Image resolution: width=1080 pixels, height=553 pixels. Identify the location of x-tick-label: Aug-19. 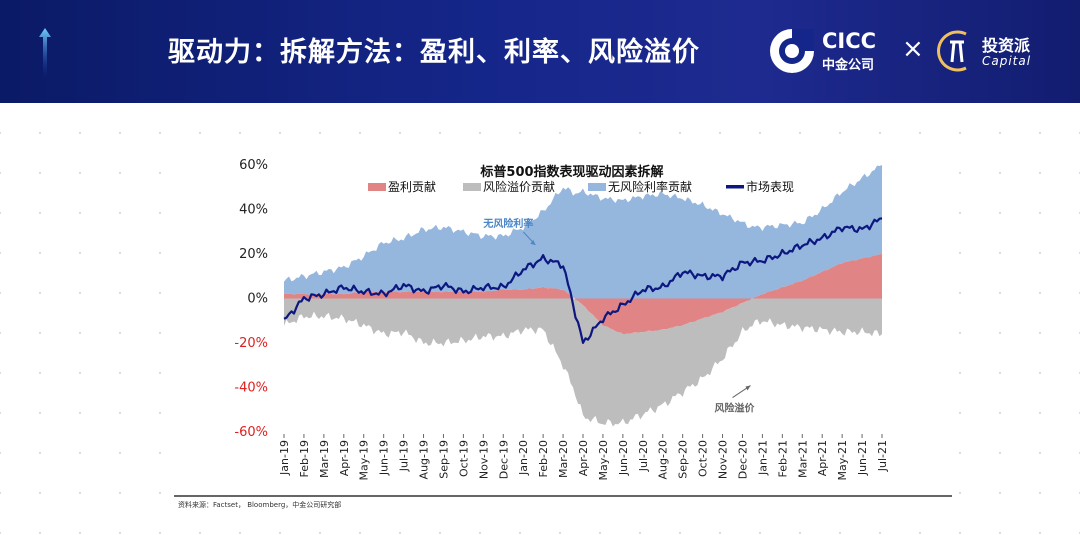
(424, 459).